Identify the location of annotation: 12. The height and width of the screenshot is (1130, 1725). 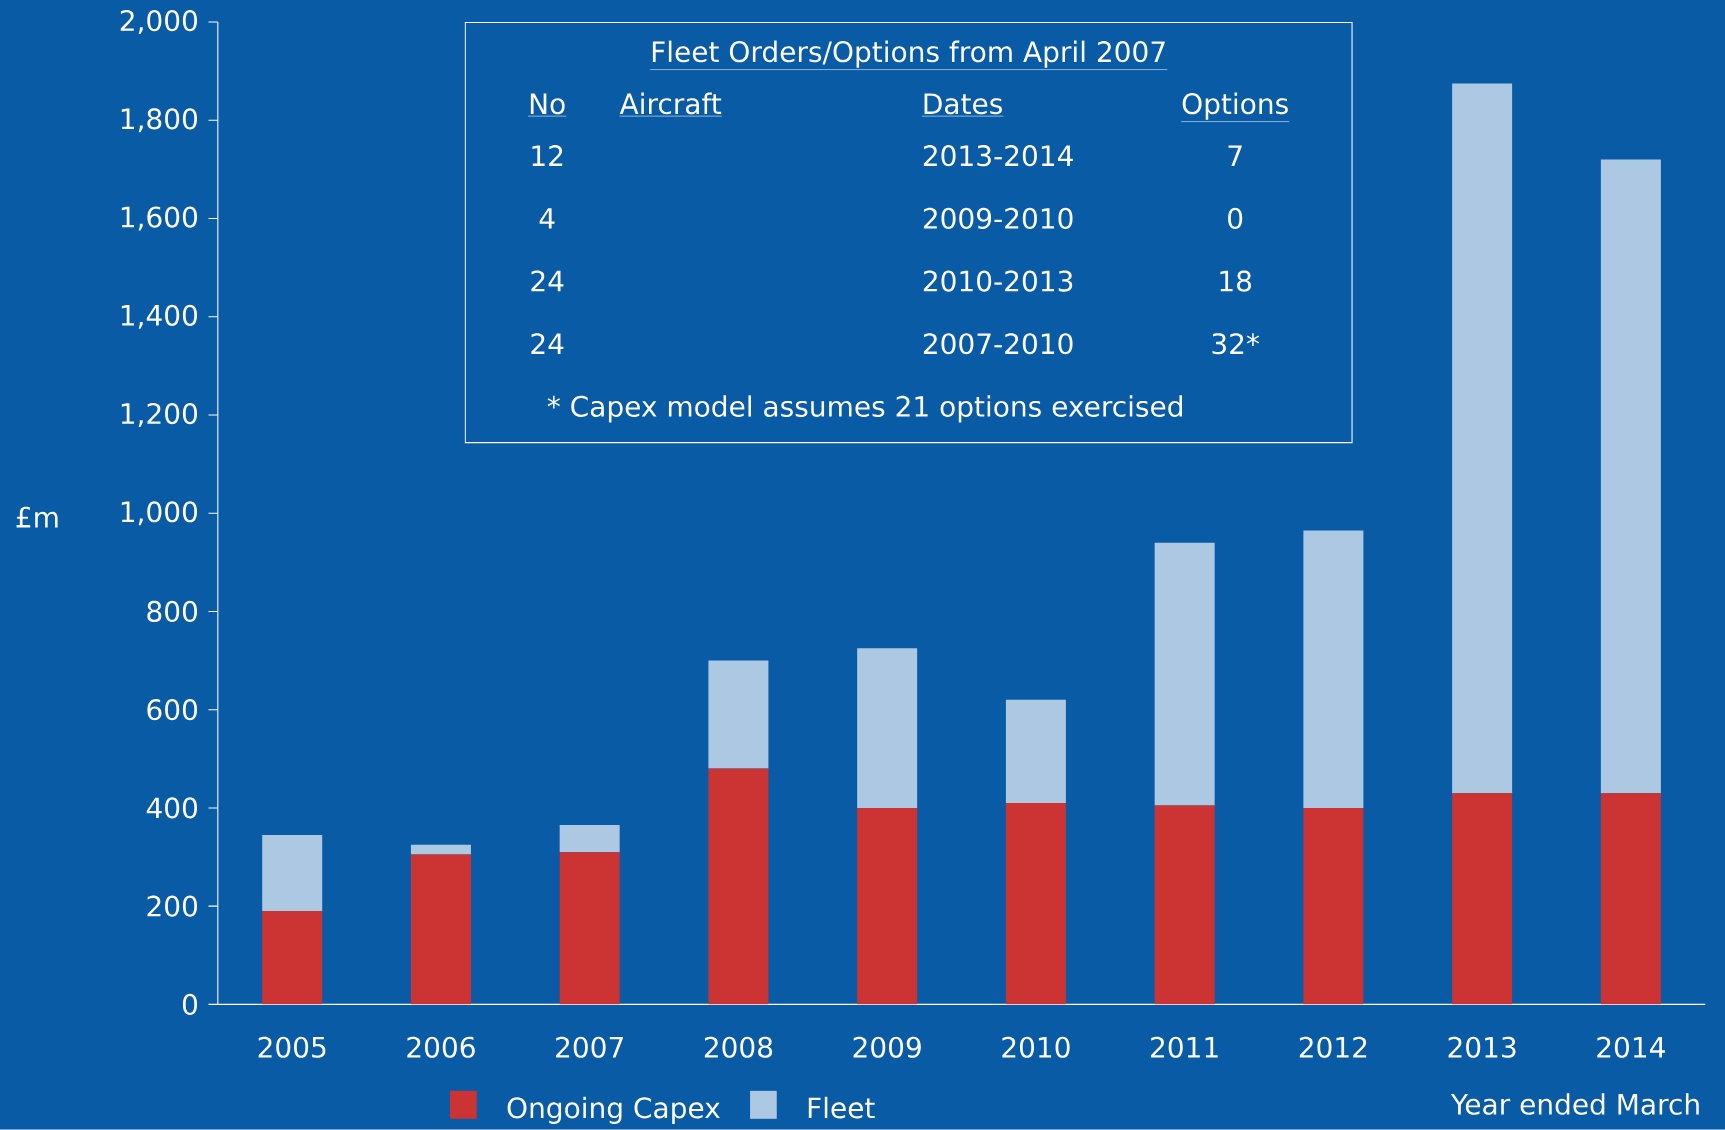
(547, 155).